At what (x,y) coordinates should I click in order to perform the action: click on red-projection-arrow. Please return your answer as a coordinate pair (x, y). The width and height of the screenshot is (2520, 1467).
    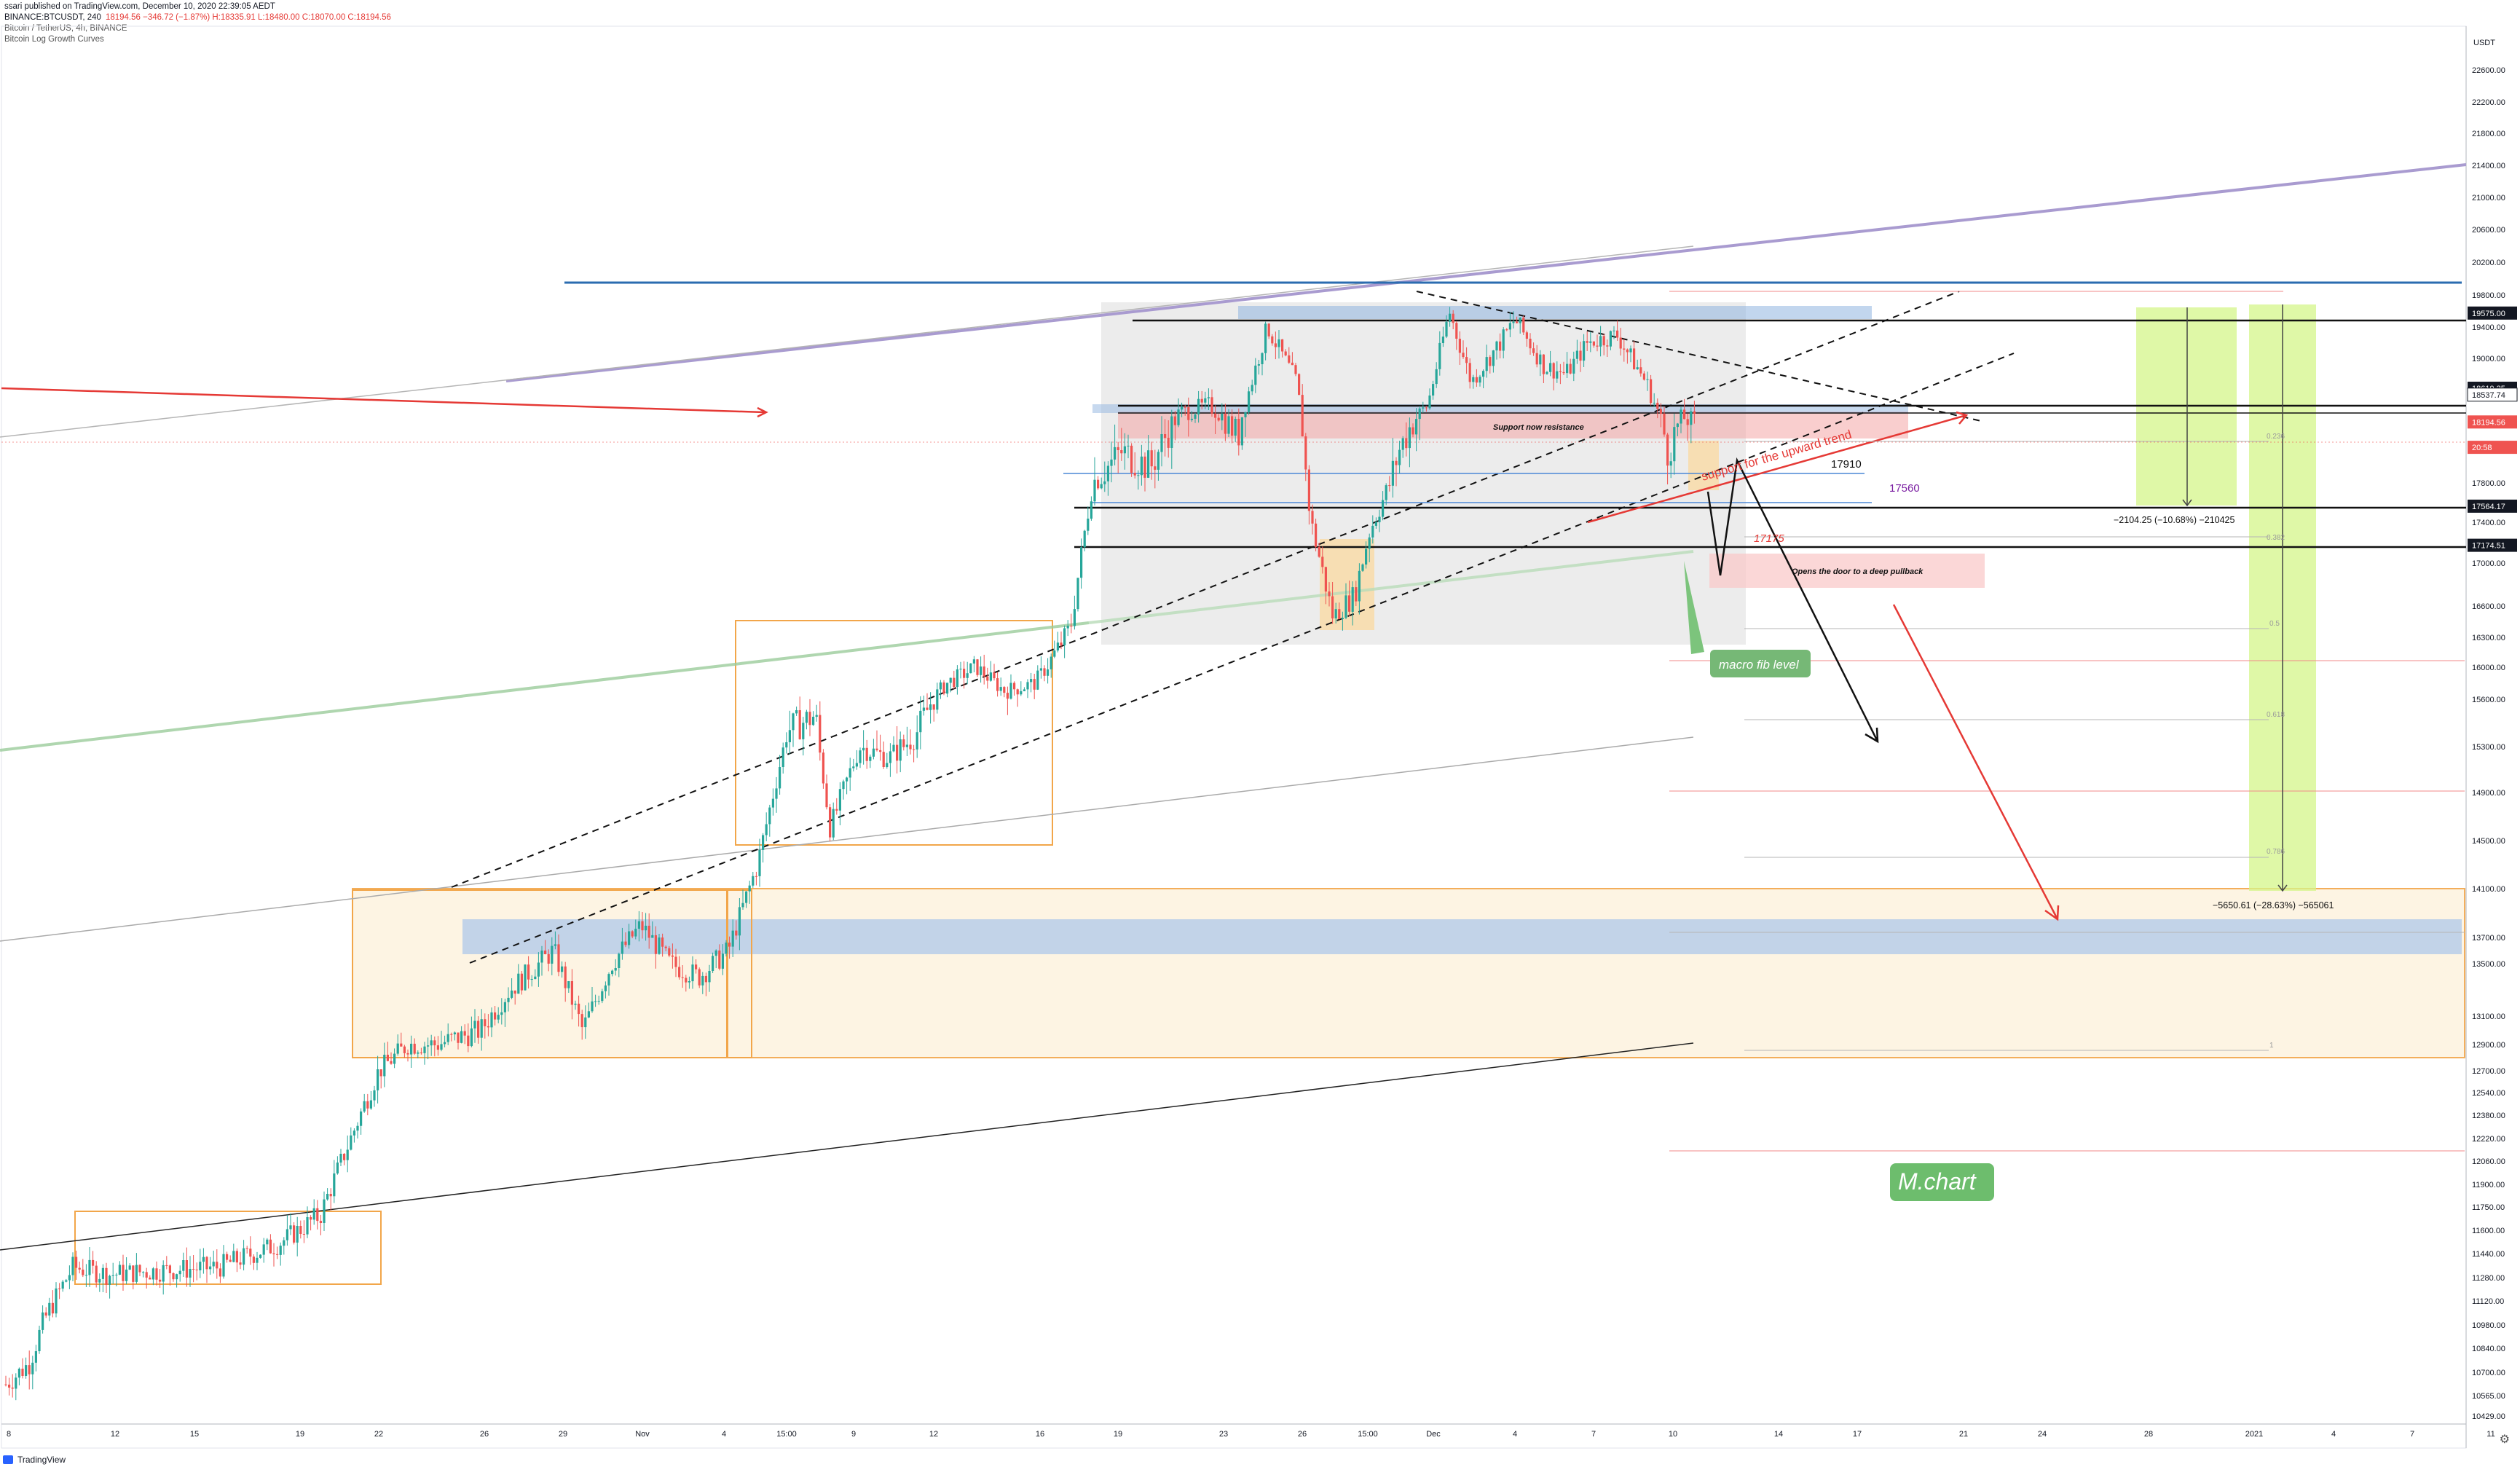
    Looking at the image, I should click on (1975, 762).